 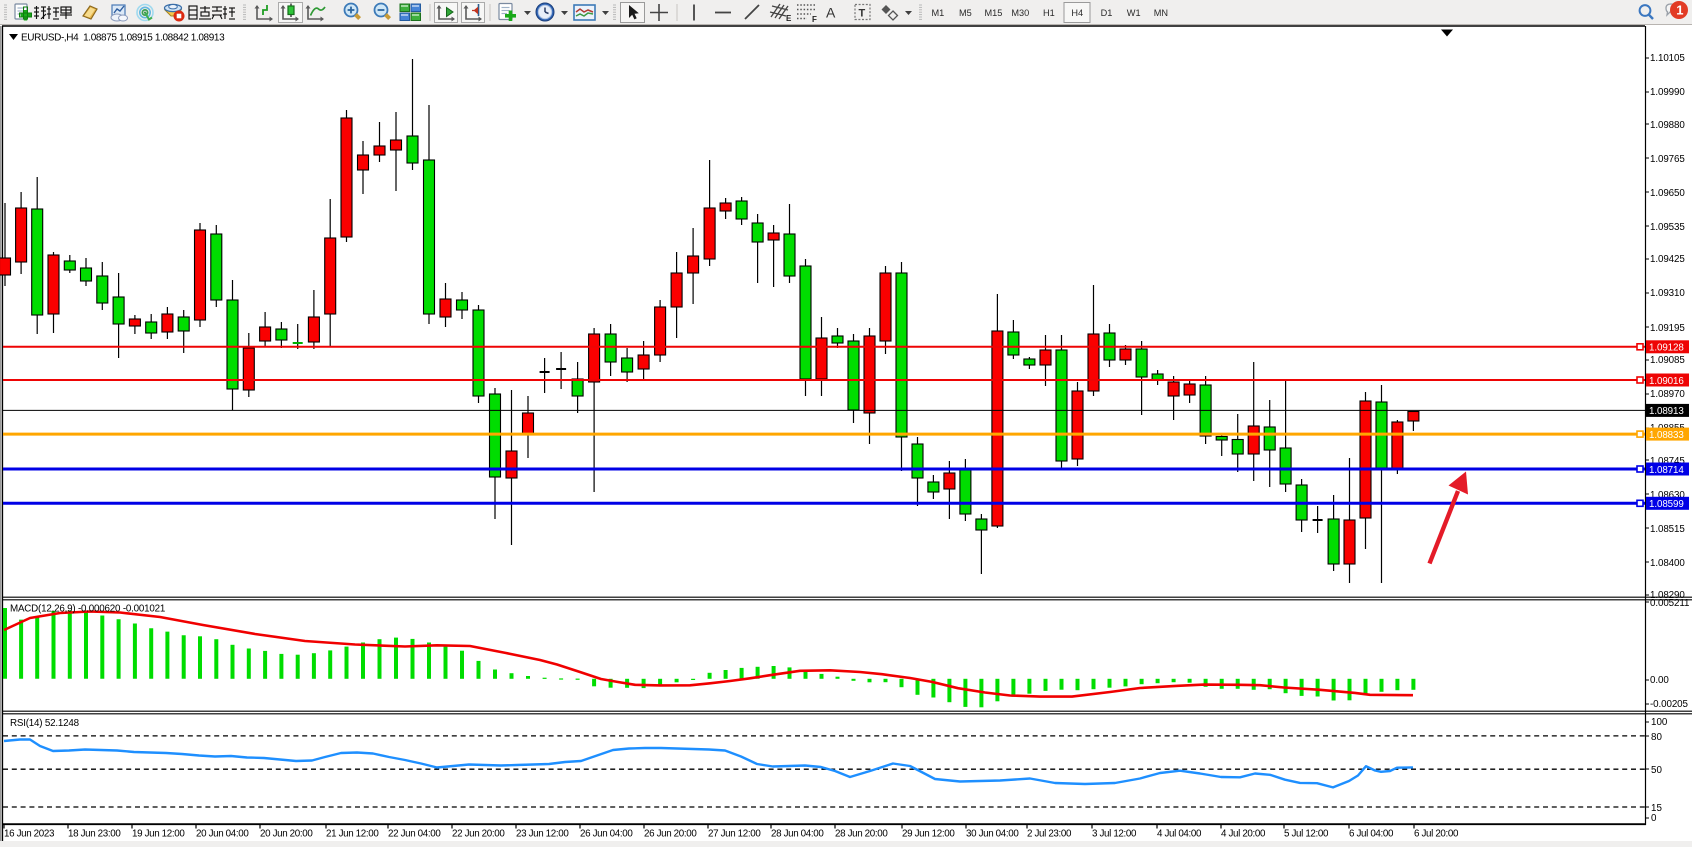 I want to click on svg-text: 1.08833, so click(x=1666, y=435).